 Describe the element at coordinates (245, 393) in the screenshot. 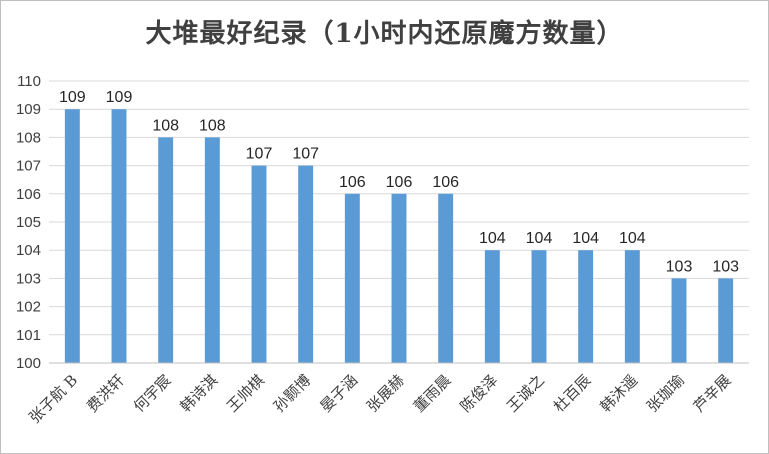

I see `x-category-label: 王帅棋` at that location.